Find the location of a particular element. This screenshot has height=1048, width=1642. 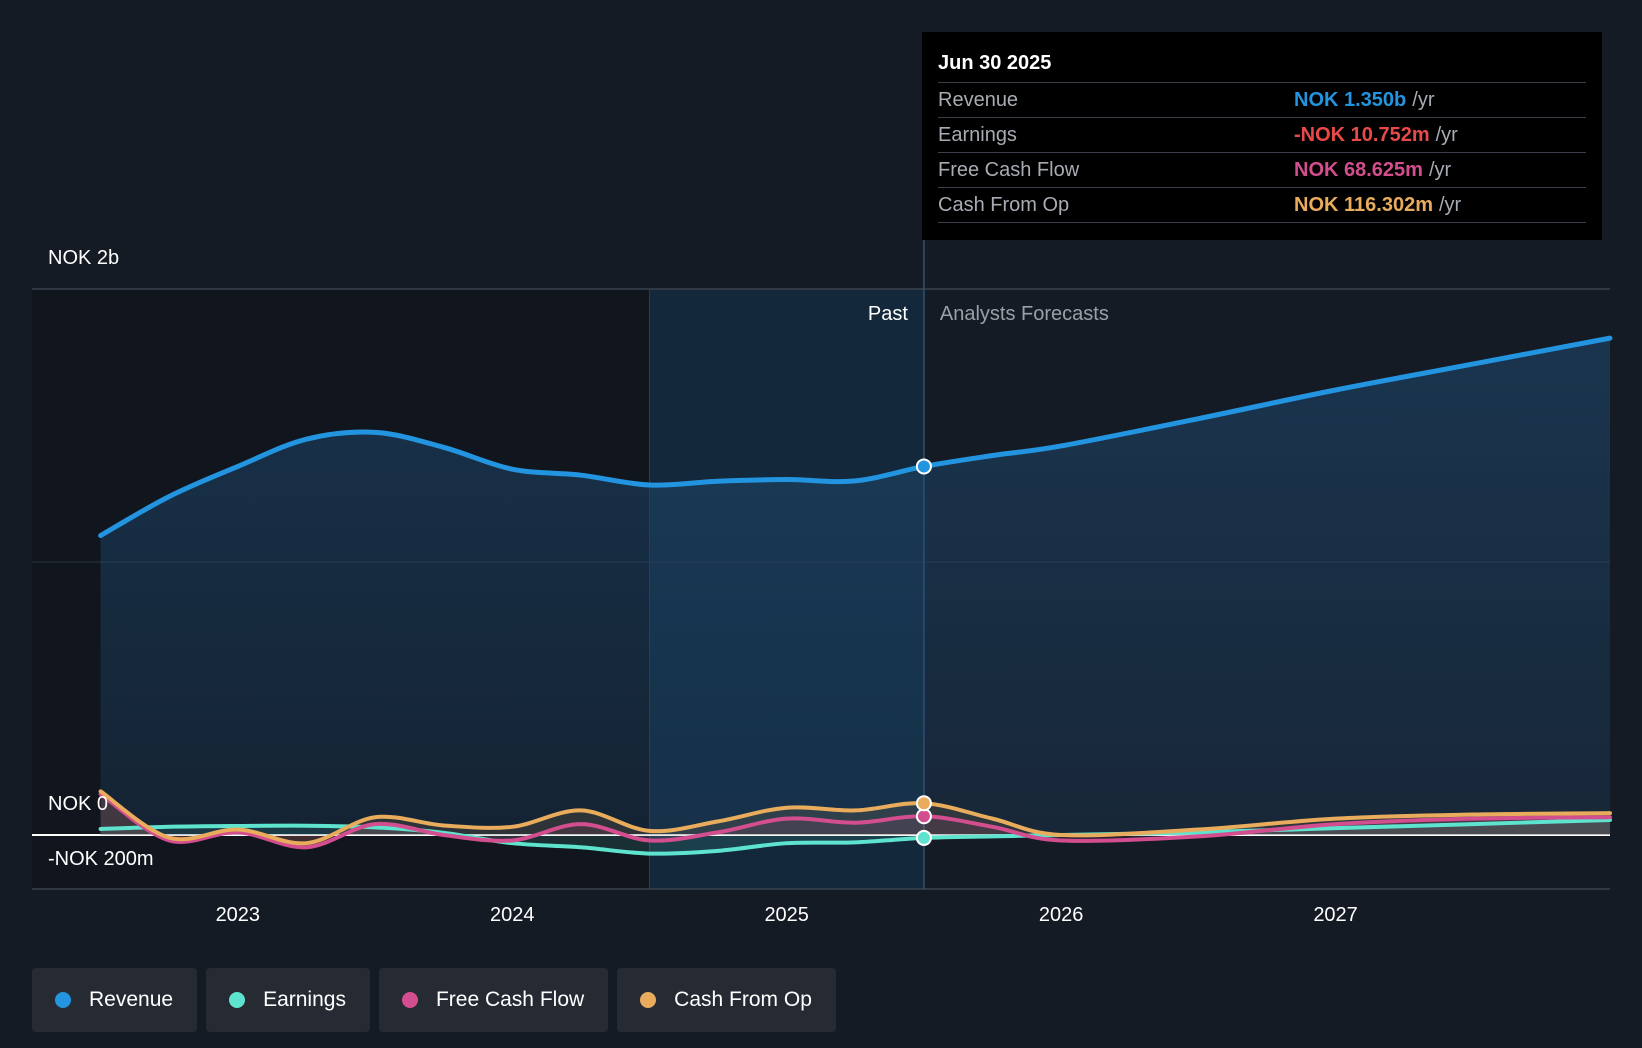

tooltip-value: NOK 1.350b is located at coordinates (1350, 100).